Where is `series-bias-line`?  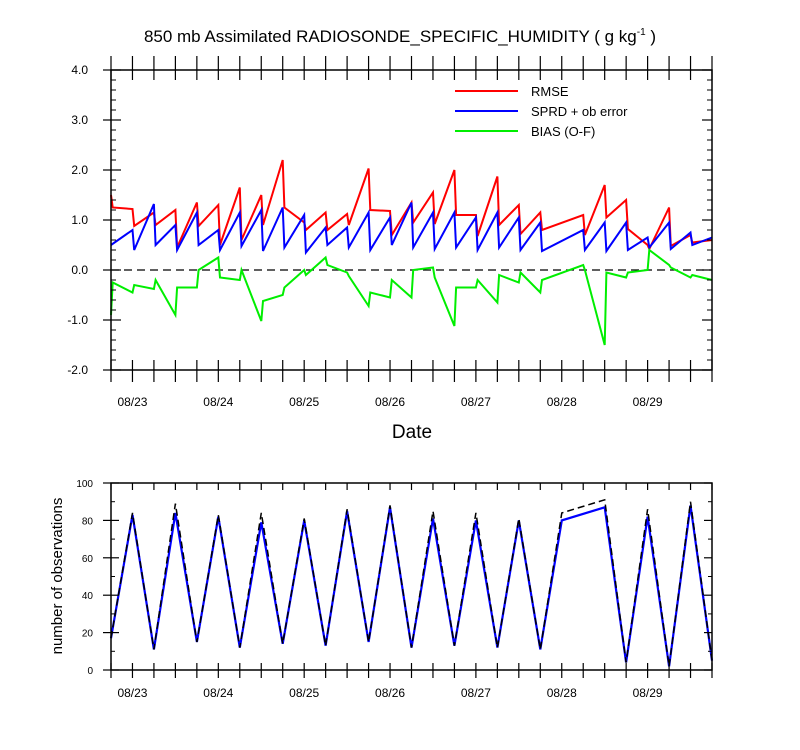
series-bias-line is located at coordinates (411, 297).